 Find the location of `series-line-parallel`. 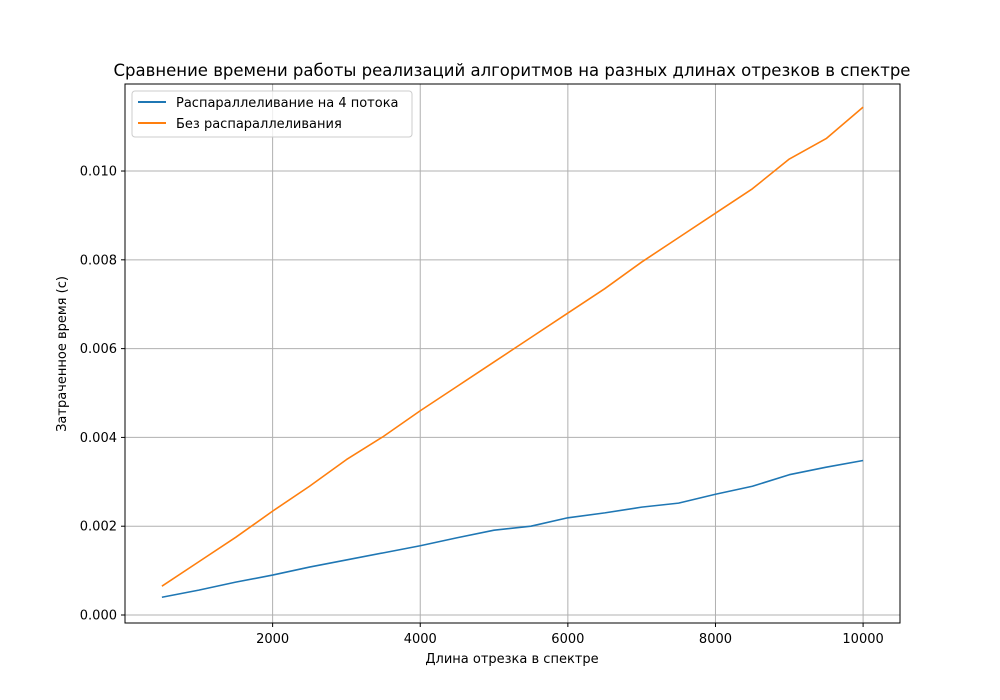

series-line-parallel is located at coordinates (512, 529).